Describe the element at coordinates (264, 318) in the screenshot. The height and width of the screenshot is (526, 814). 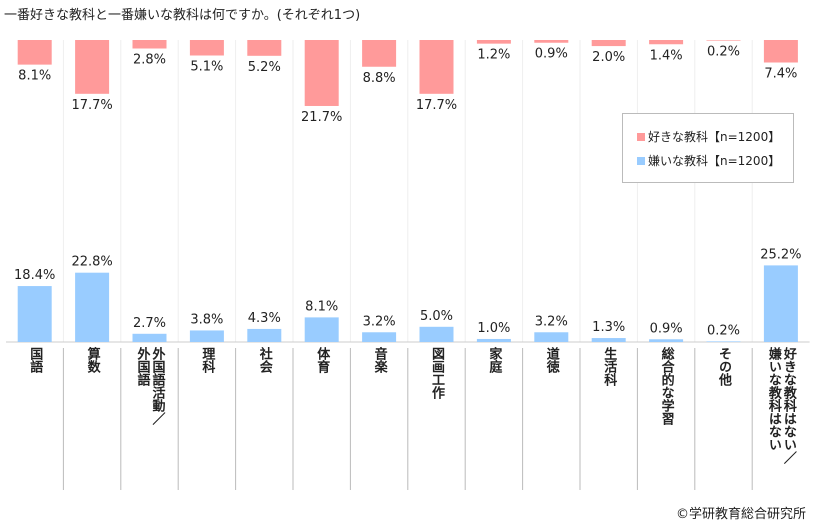
I see `data-label-dislike: 4.3%` at that location.